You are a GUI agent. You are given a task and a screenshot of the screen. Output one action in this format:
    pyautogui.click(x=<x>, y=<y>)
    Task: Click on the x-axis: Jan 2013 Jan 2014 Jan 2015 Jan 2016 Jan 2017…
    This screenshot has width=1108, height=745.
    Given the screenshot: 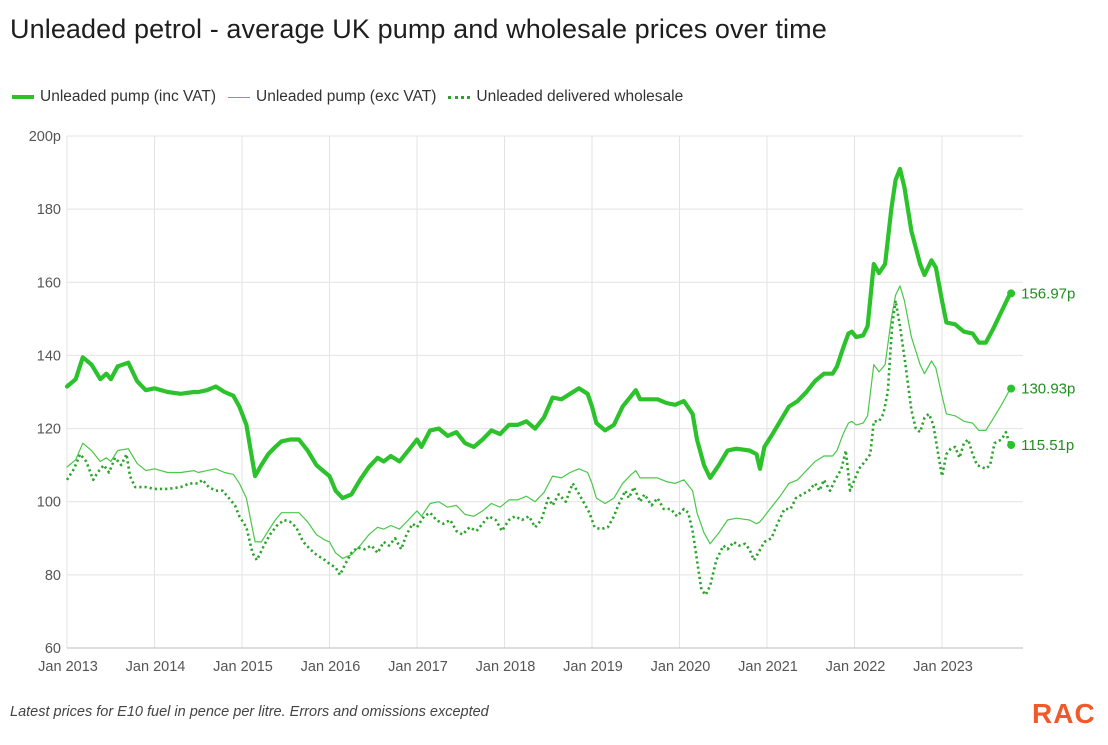 What is the action you would take?
    pyautogui.click(x=505, y=667)
    